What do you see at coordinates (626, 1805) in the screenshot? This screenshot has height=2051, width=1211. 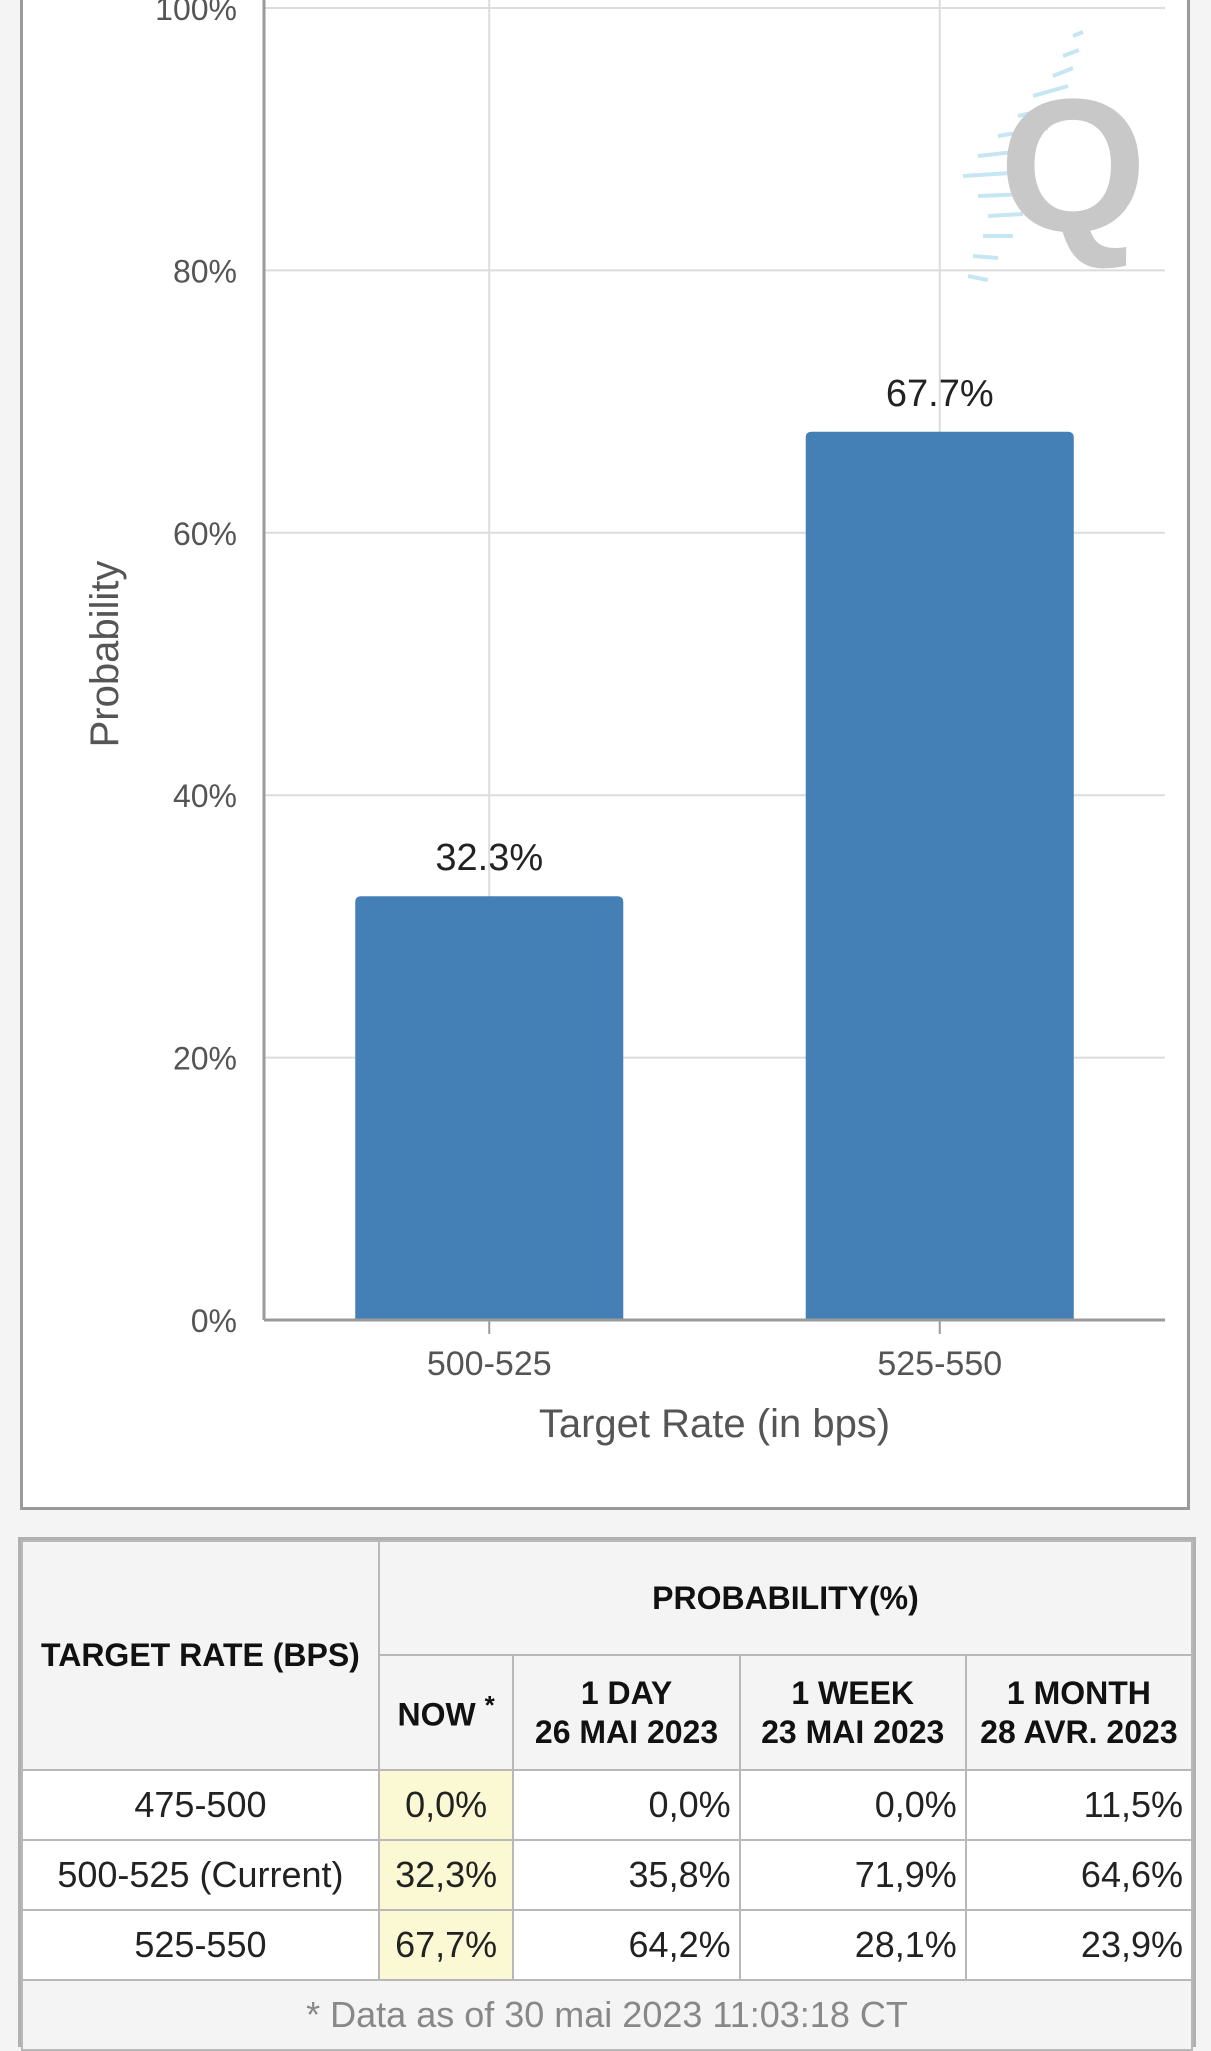 I see `day-cell: 0,0%` at bounding box center [626, 1805].